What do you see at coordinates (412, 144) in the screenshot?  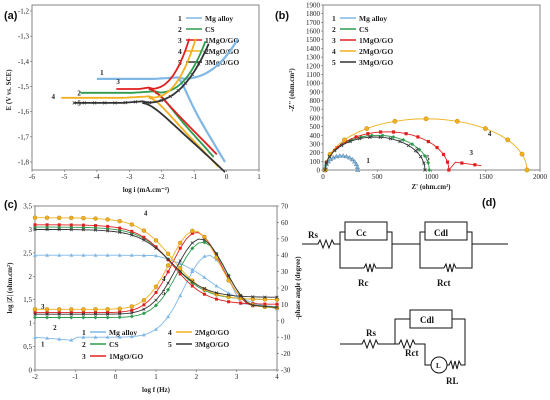 I see `chart-b-series-2-marker` at bounding box center [412, 144].